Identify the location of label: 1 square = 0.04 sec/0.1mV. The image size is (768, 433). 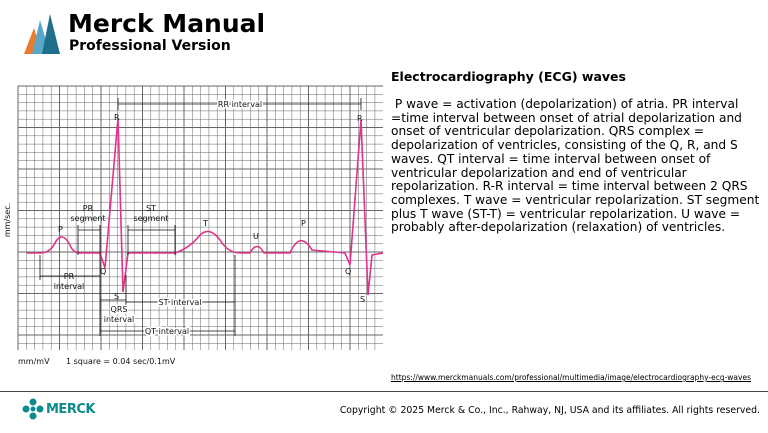
(121, 361).